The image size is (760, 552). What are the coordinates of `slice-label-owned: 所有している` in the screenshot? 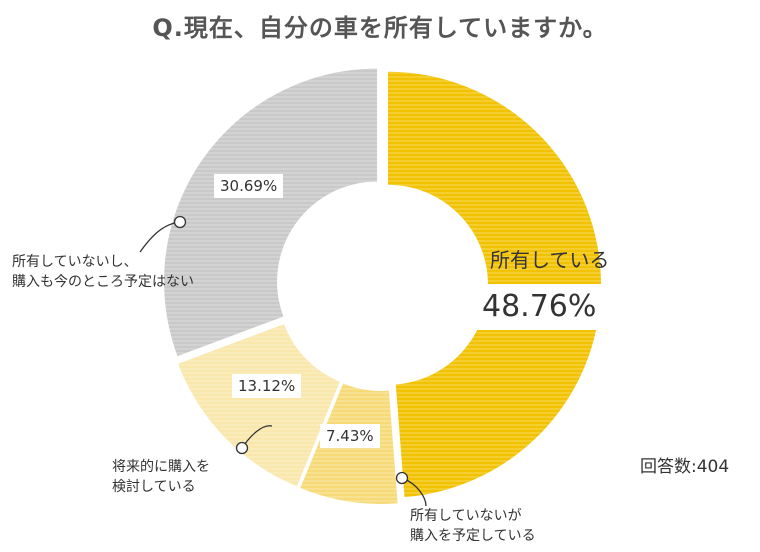 It's located at (550, 260).